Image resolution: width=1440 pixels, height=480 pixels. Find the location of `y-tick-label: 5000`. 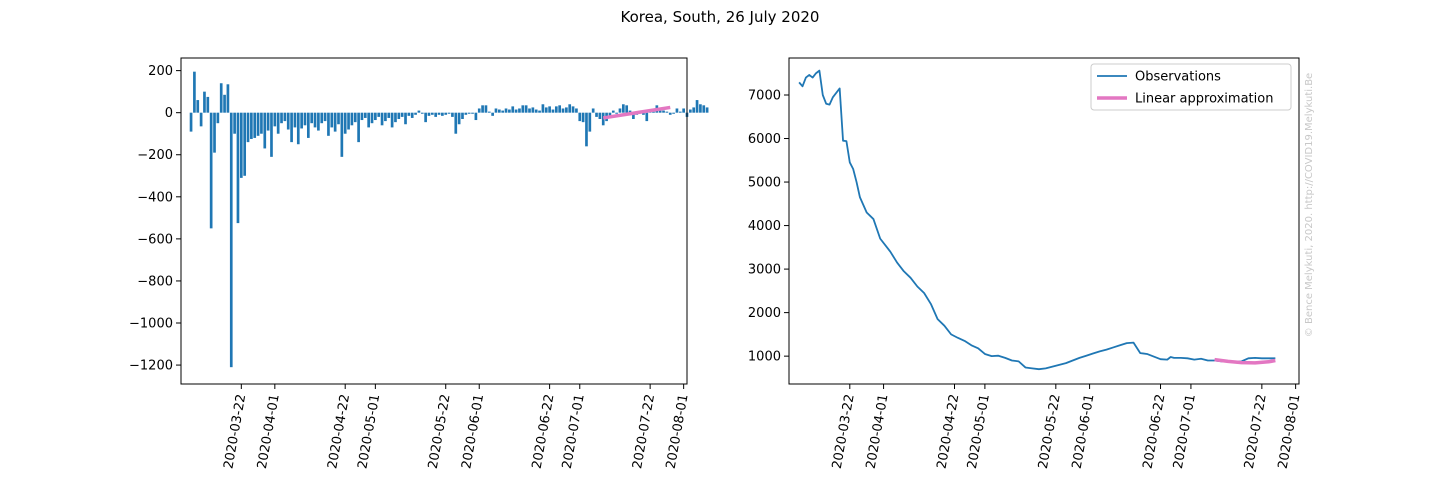

y-tick-label: 5000 is located at coordinates (764, 183).